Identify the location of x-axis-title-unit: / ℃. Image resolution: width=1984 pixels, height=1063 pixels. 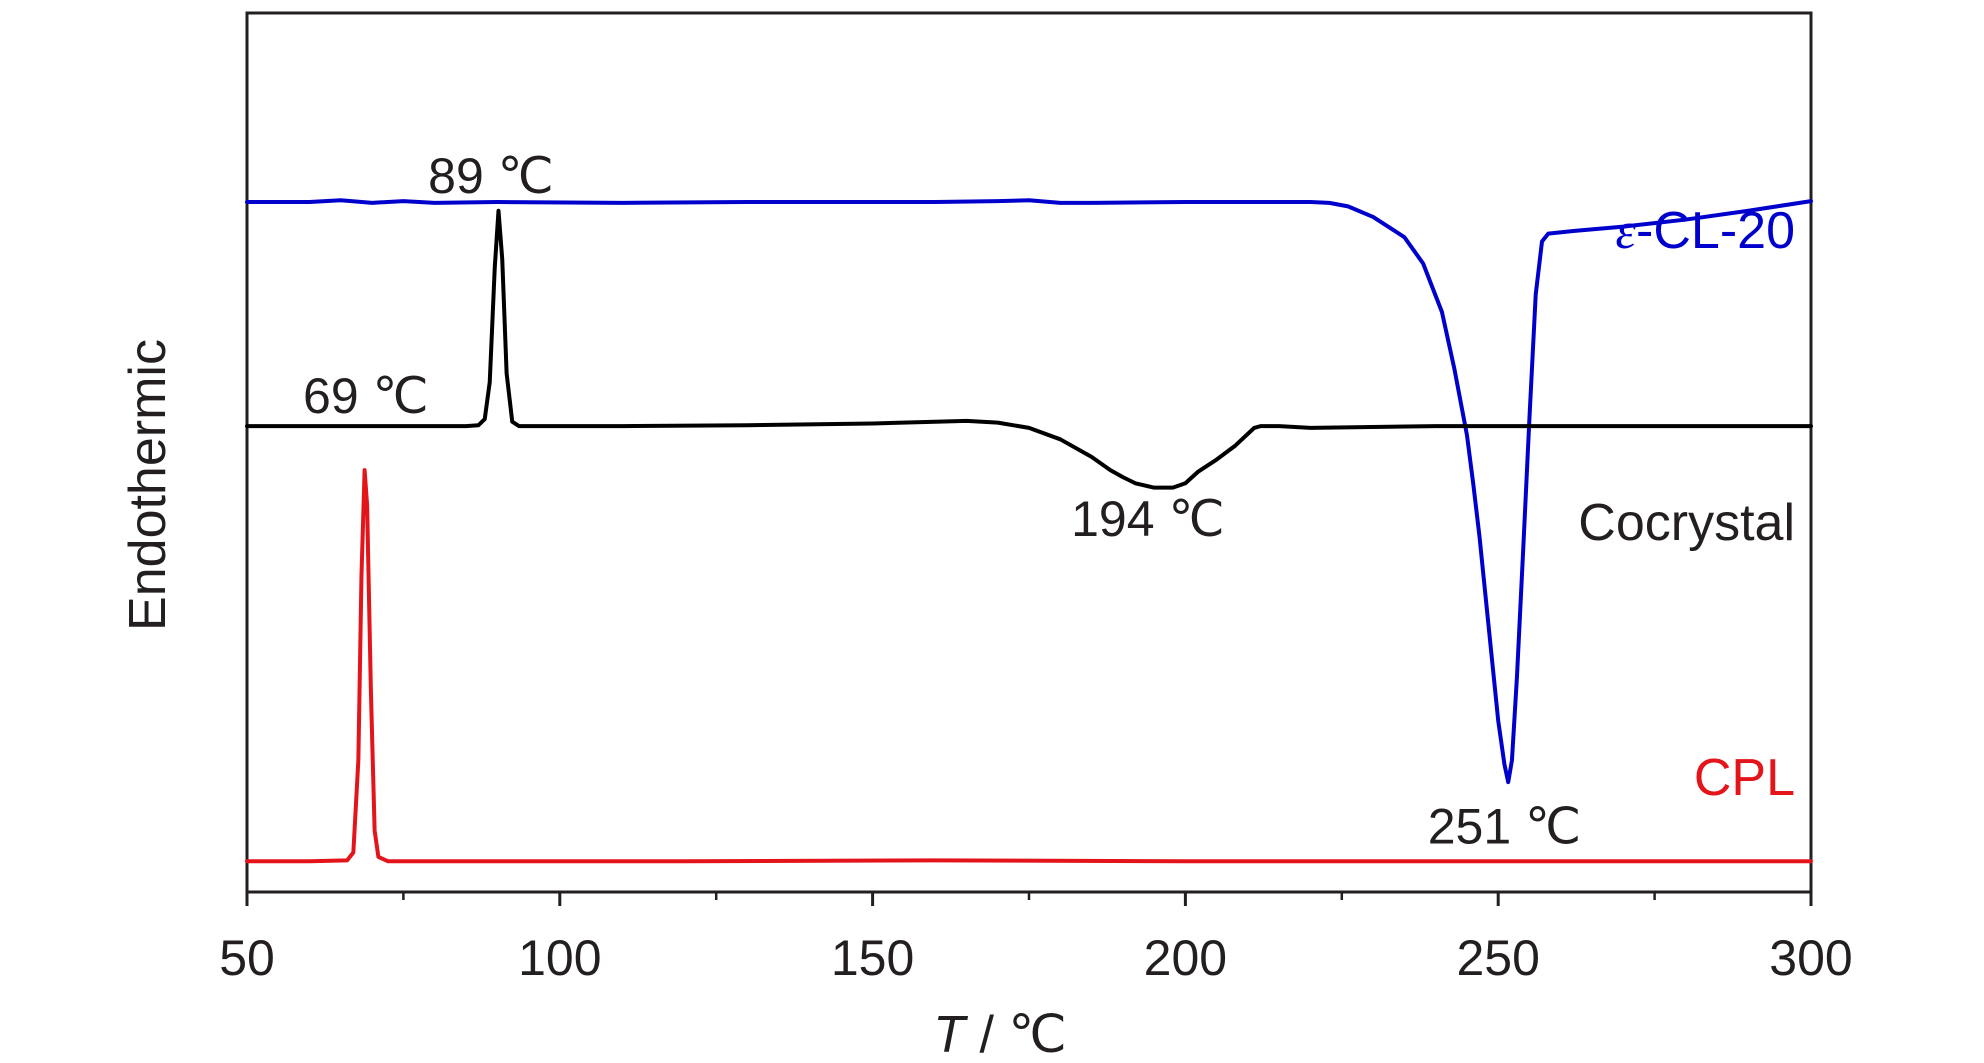
(1016, 1034).